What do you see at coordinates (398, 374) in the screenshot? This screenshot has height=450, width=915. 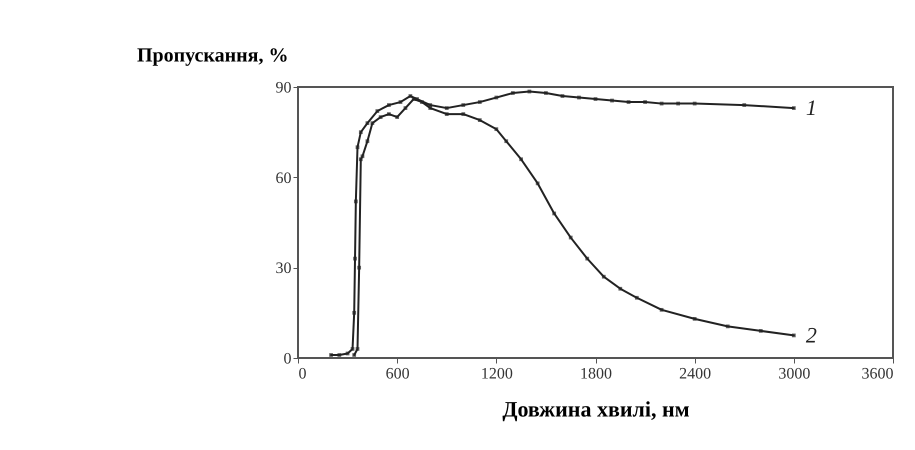 I see `x-tick-label: 600` at bounding box center [398, 374].